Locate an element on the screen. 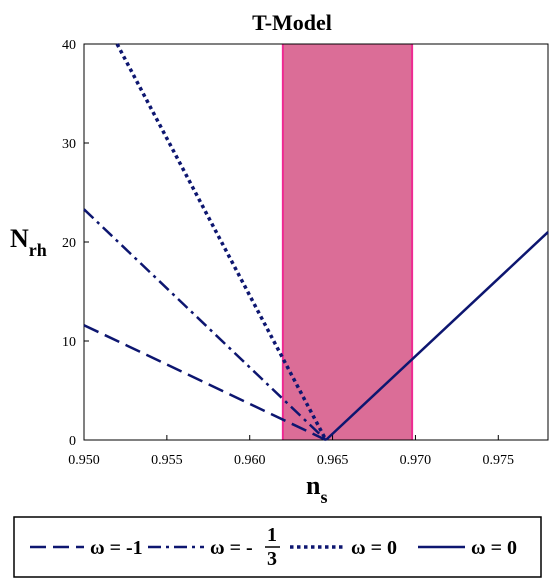 Image resolution: width=555 pixels, height=587 pixels. x-tick-label: 0.950 is located at coordinates (84, 460).